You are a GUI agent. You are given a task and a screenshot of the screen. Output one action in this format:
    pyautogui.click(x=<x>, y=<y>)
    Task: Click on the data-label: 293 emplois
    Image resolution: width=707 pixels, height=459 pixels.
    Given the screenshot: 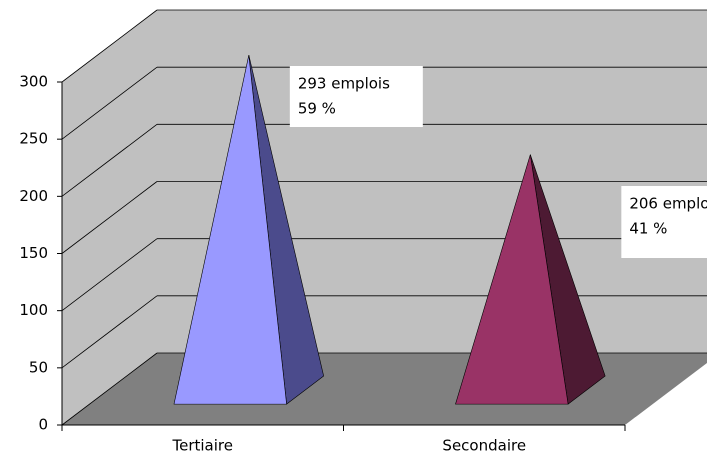 What is the action you would take?
    pyautogui.click(x=344, y=84)
    